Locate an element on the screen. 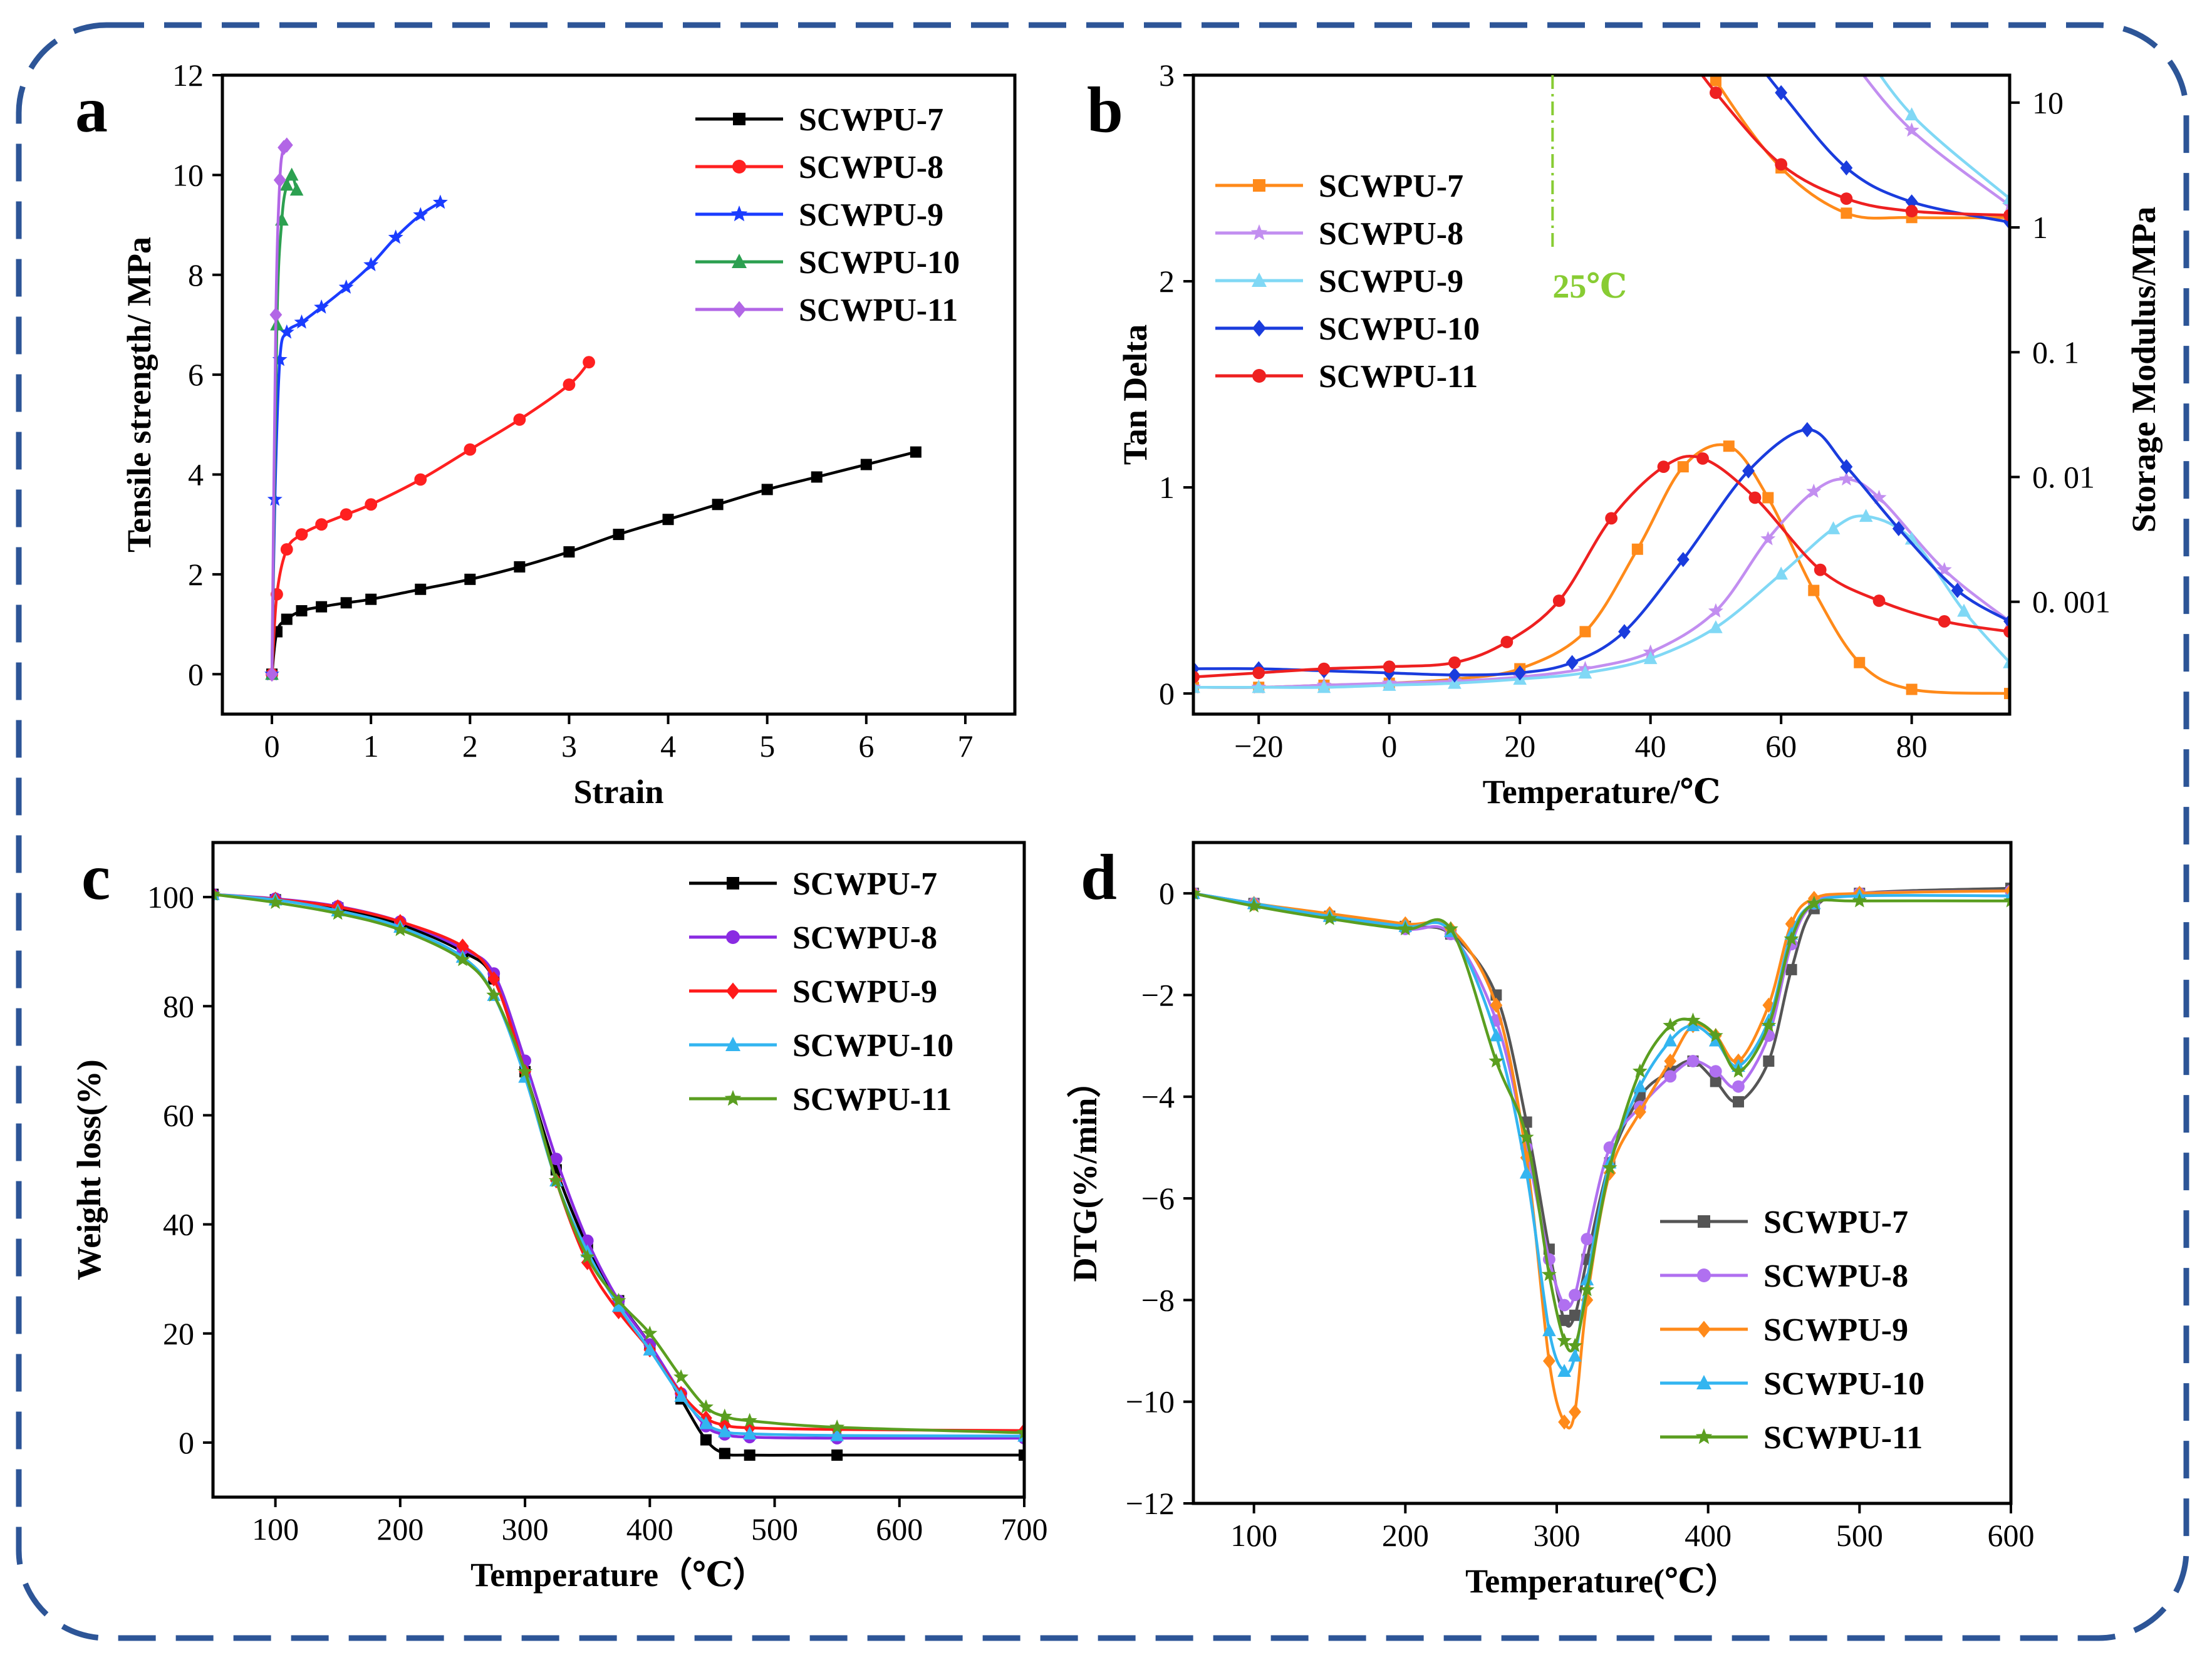  y-tick-label: −8 is located at coordinates (1158, 1299).